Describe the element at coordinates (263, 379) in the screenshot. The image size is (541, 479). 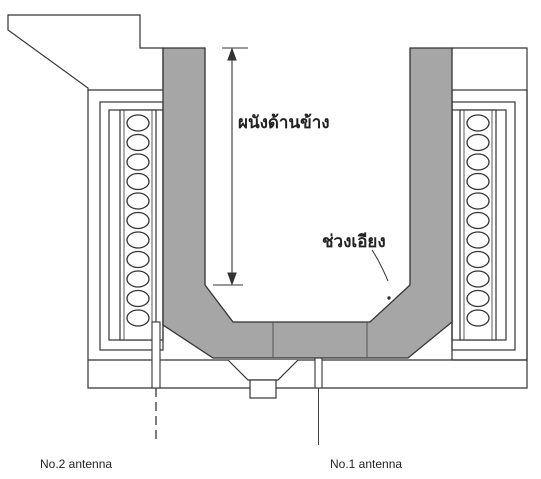
I see `drain-funnel` at that location.